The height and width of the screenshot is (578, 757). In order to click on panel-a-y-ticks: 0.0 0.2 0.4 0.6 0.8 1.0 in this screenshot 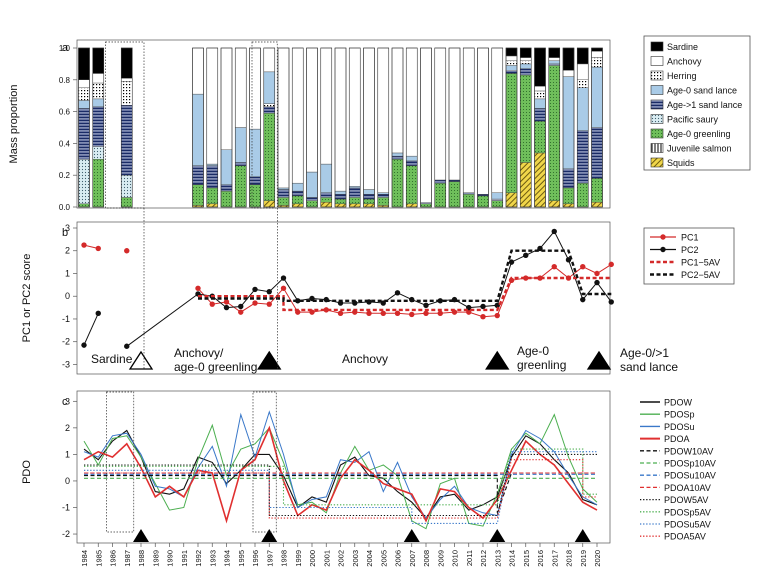, I will do `click(68, 128)`.